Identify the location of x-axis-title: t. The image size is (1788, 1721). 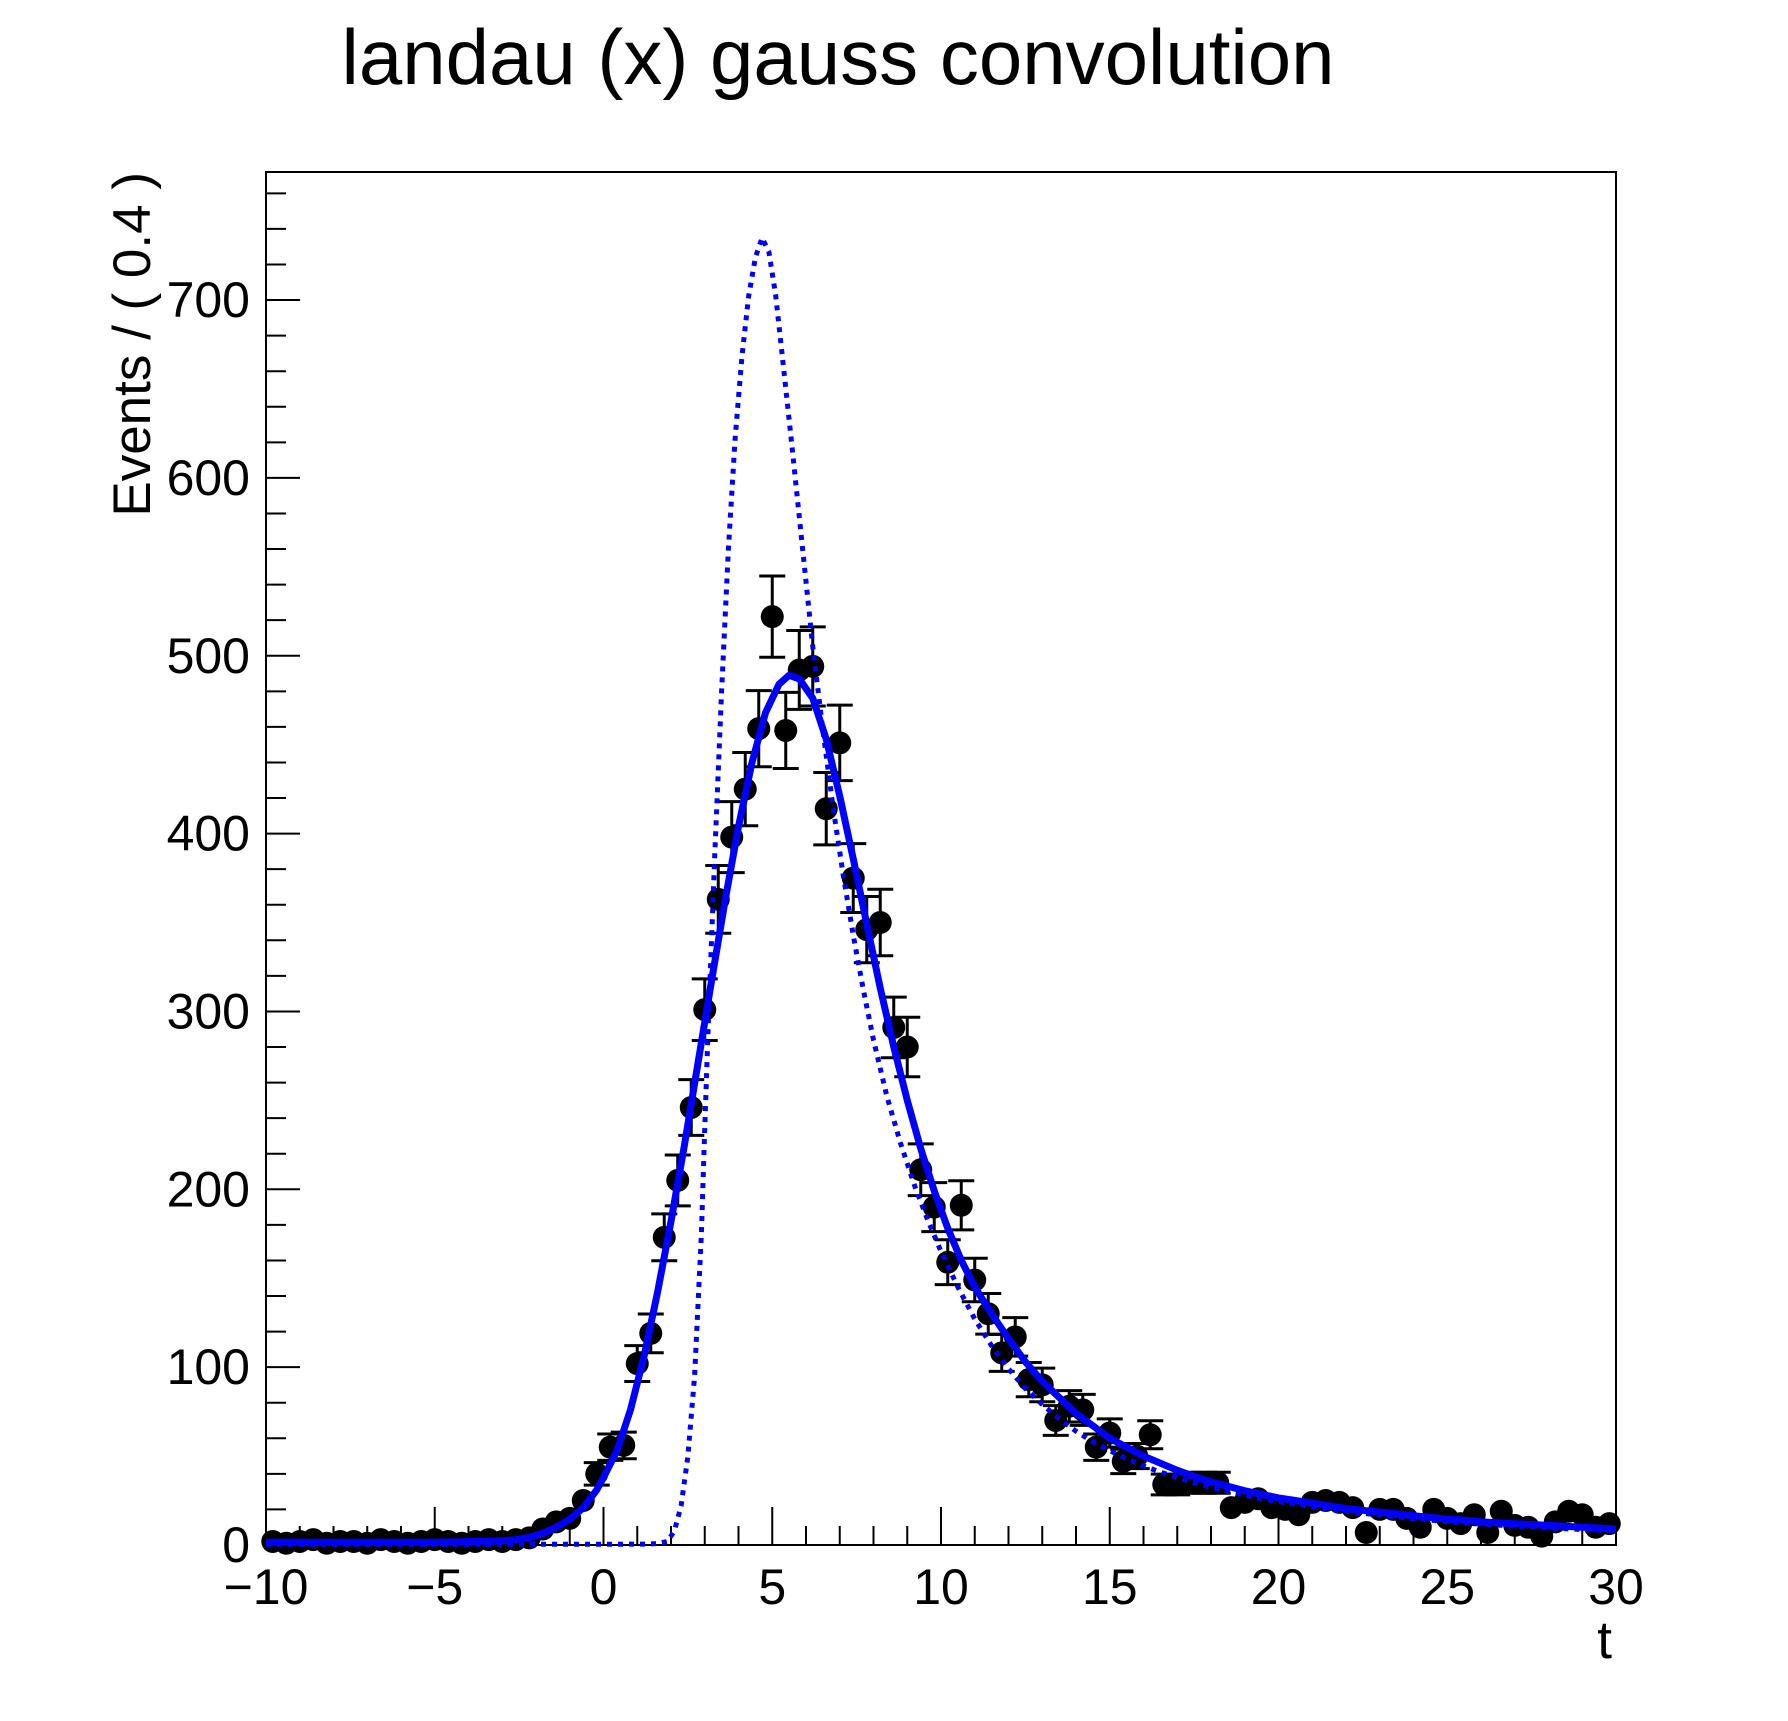
(1604, 1640).